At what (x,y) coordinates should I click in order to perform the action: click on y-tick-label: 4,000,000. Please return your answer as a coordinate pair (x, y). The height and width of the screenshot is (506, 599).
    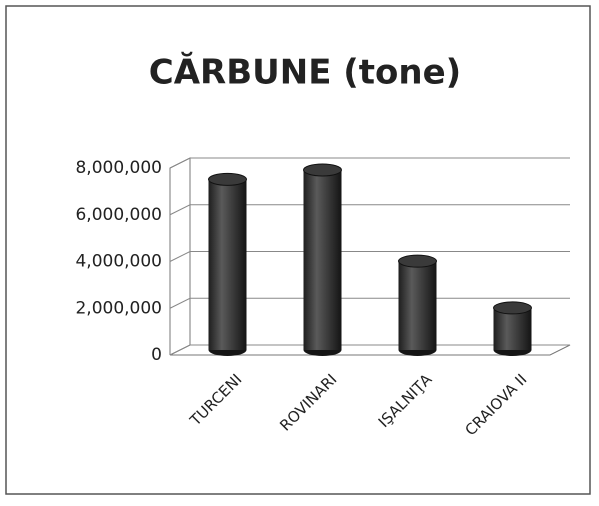
    Looking at the image, I should click on (118, 262).